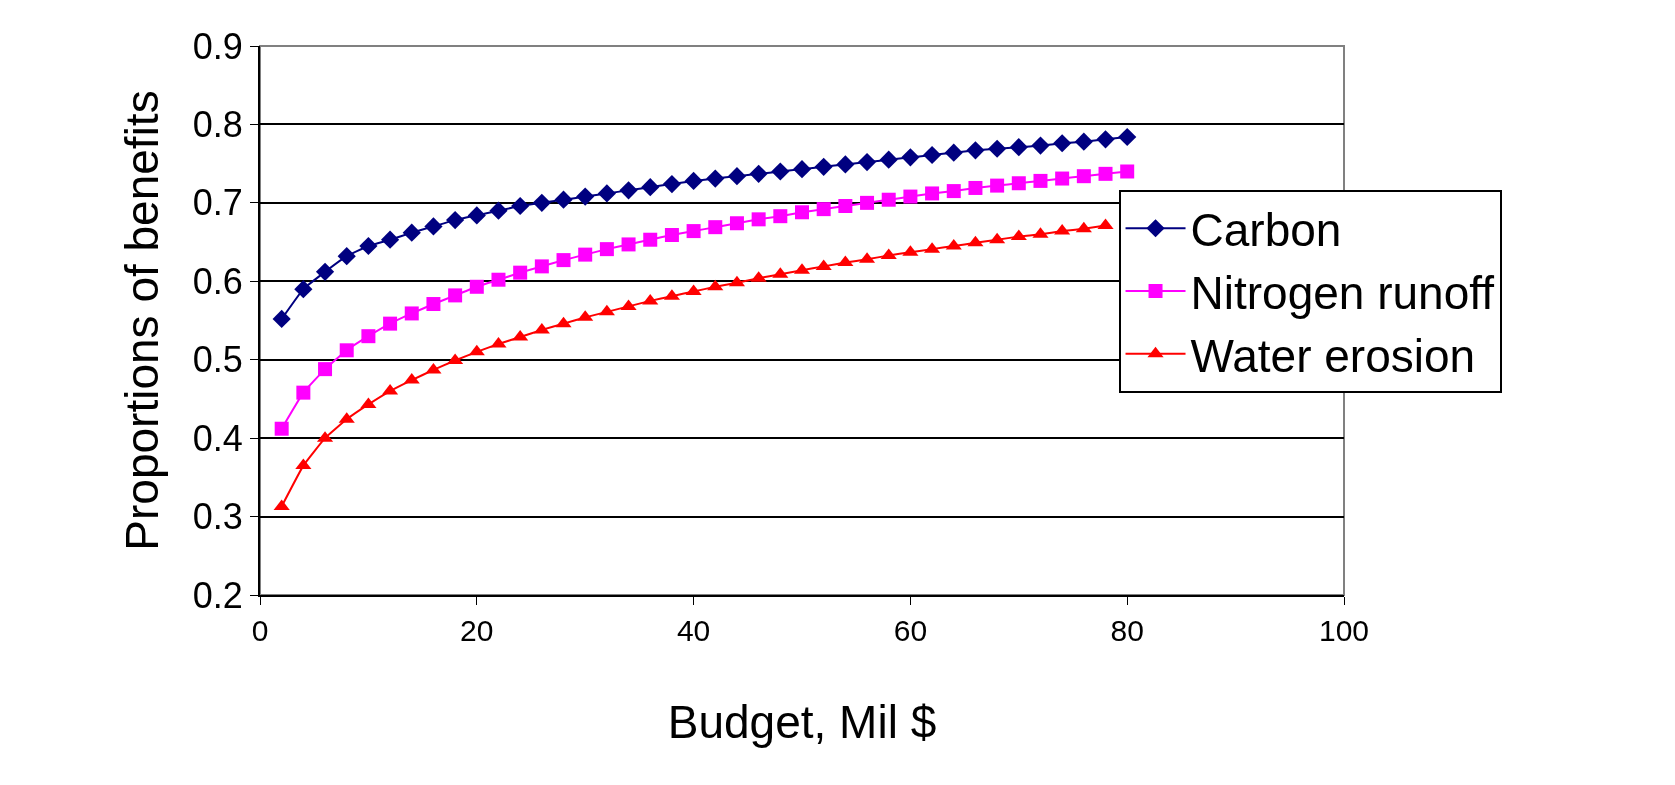 Image resolution: width=1675 pixels, height=785 pixels. Describe the element at coordinates (1333, 355) in the screenshot. I see `legend-label: Water erosion` at that location.